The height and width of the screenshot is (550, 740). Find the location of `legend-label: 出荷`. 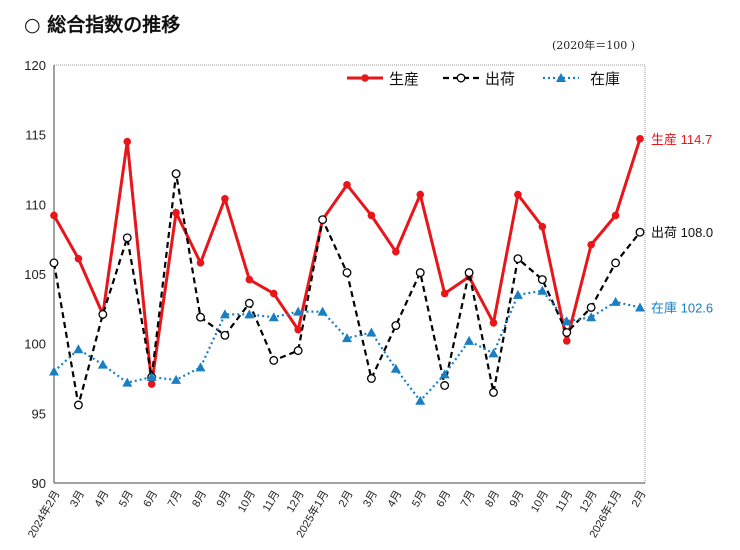

legend-label: 出荷 is located at coordinates (500, 79).